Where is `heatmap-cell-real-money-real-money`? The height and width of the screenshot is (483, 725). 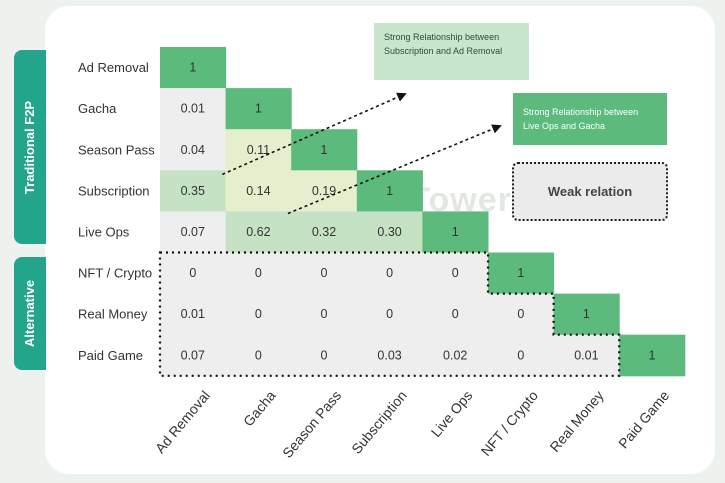 heatmap-cell-real-money-real-money is located at coordinates (586, 314).